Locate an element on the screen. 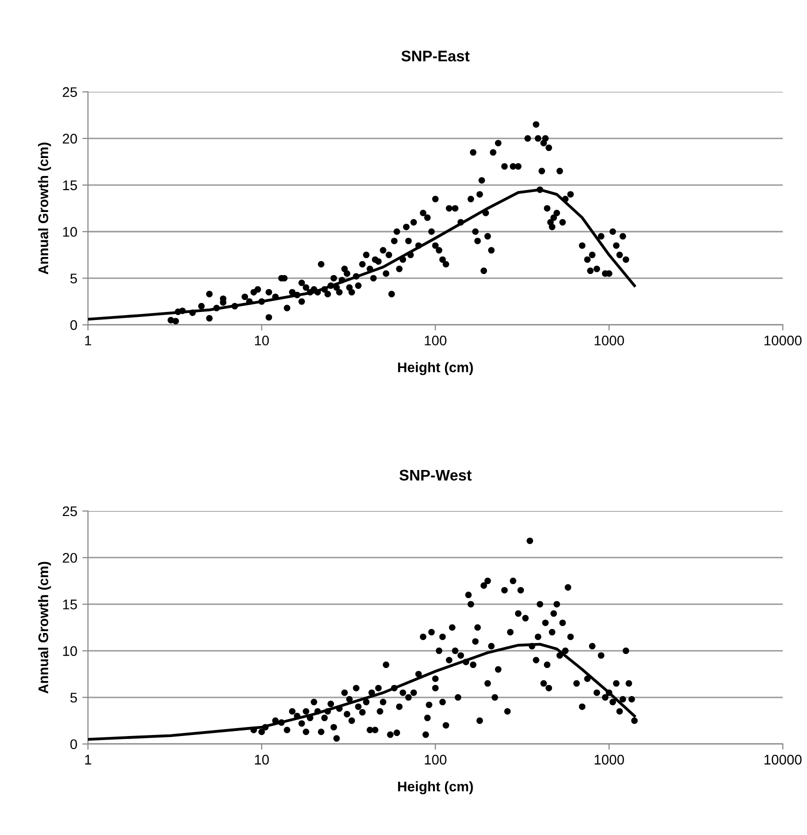 Image resolution: width=807 pixels, height=835 pixels. chart-title: SNP-East is located at coordinates (435, 56).